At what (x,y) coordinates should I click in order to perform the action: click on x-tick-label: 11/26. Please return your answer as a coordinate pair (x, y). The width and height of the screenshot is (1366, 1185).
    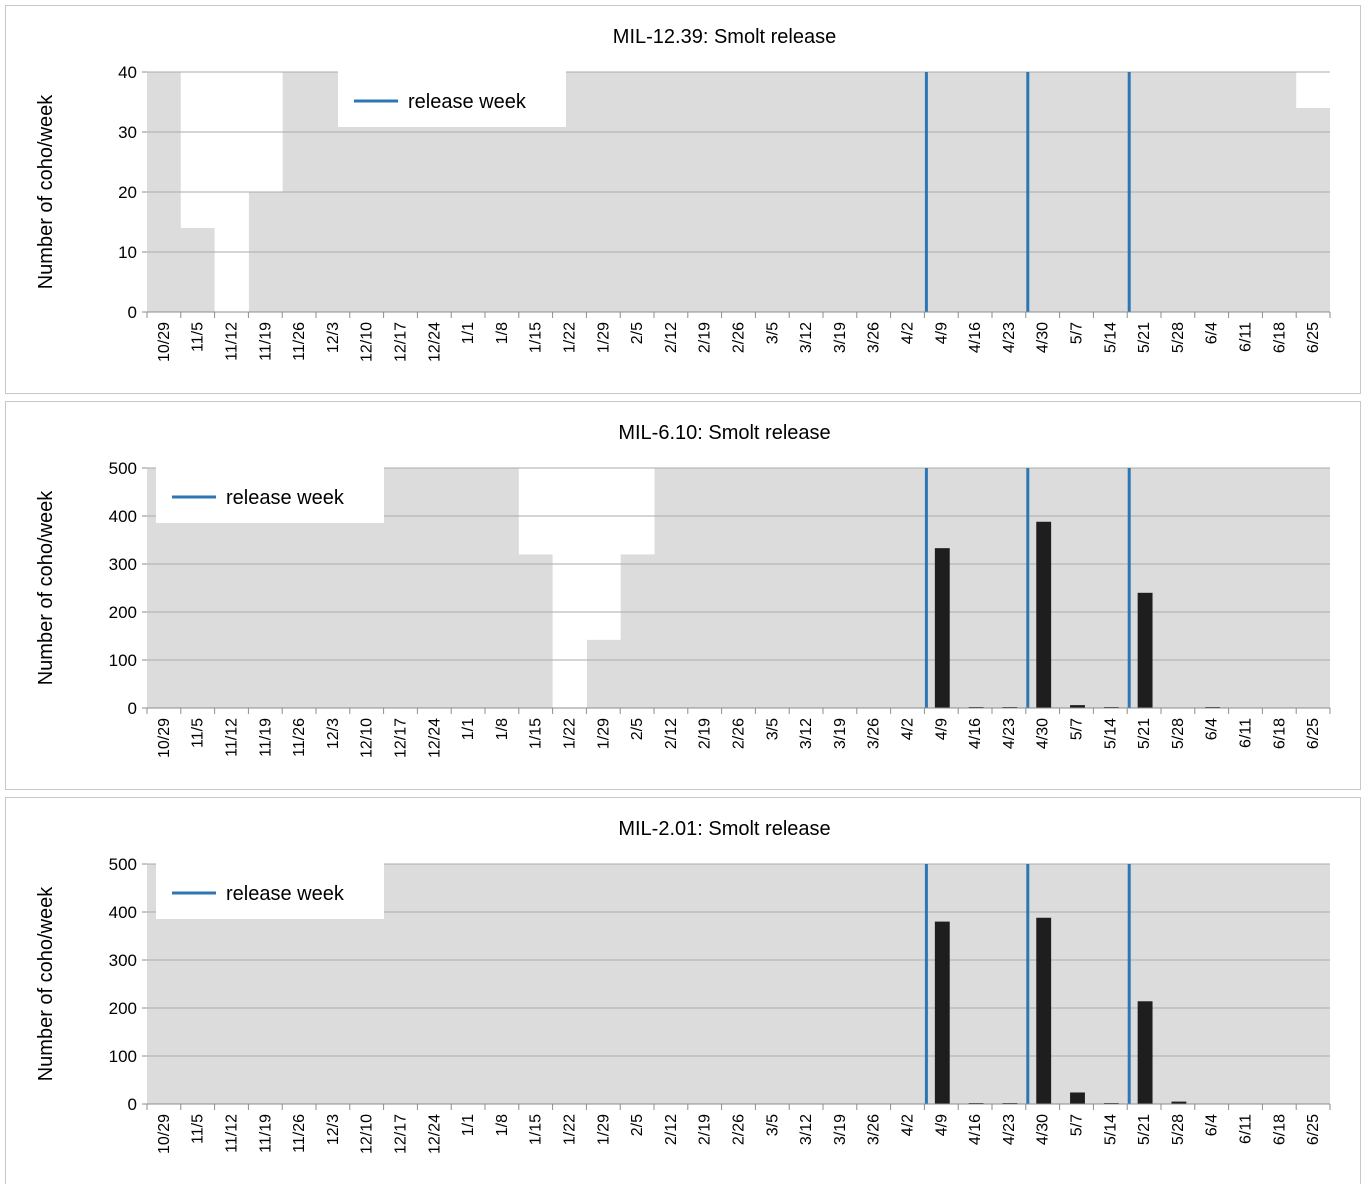
    Looking at the image, I should click on (299, 341).